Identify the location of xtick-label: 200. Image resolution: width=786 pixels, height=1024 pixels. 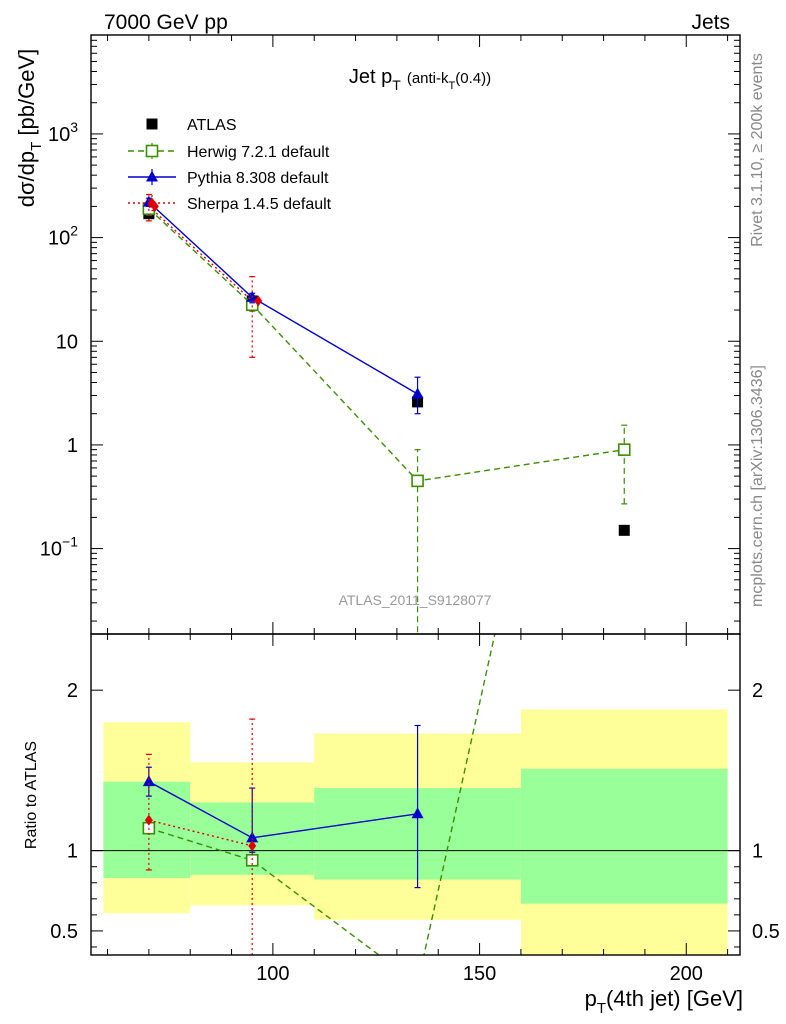
(686, 974).